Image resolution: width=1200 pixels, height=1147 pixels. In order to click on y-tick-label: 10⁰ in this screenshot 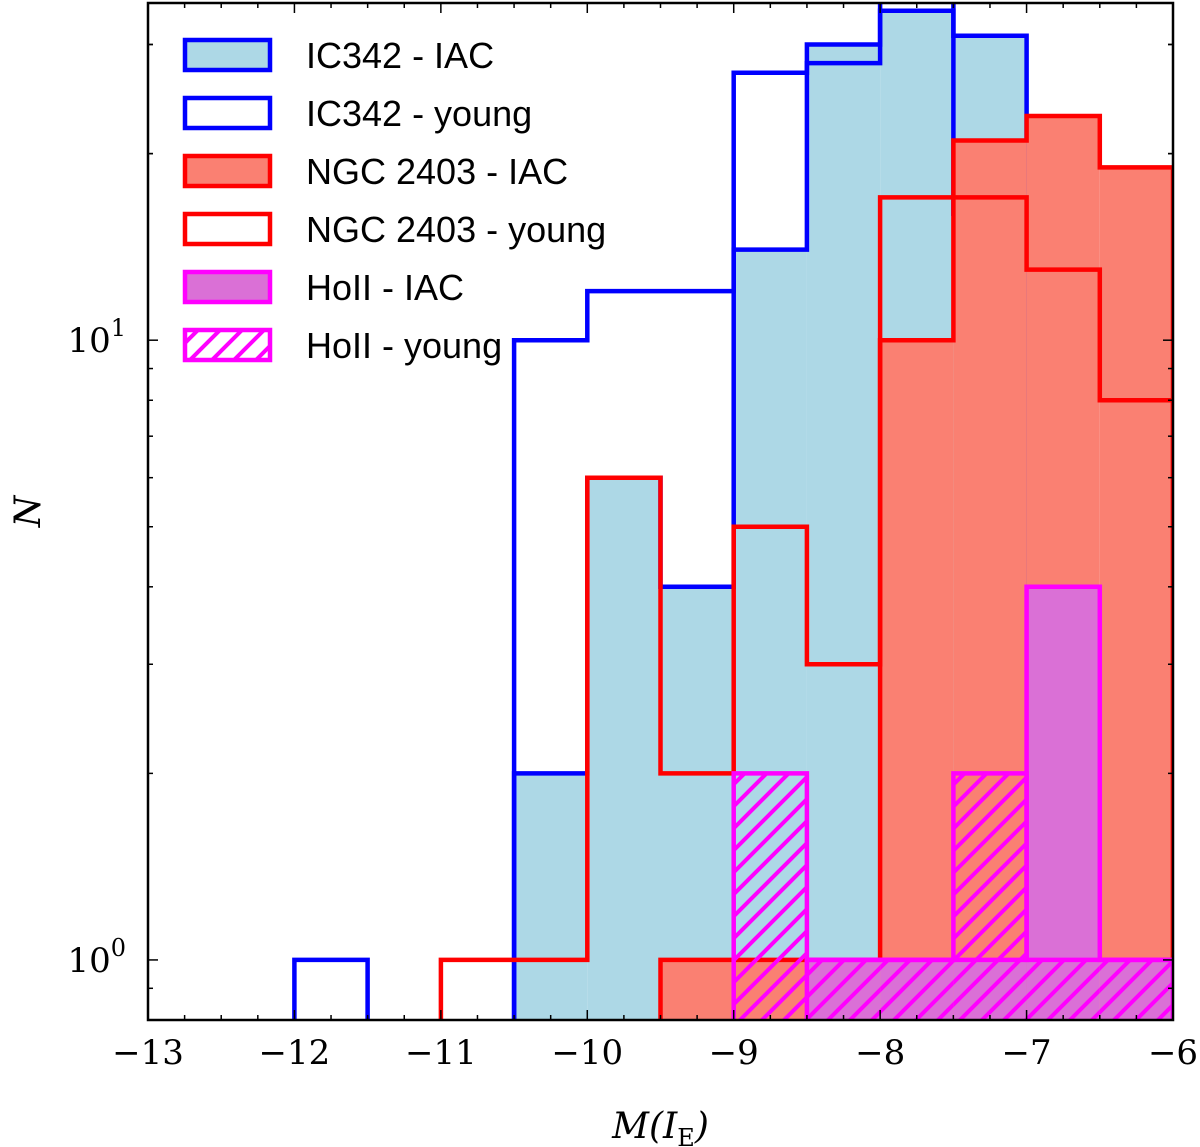, I will do `click(96, 957)`.